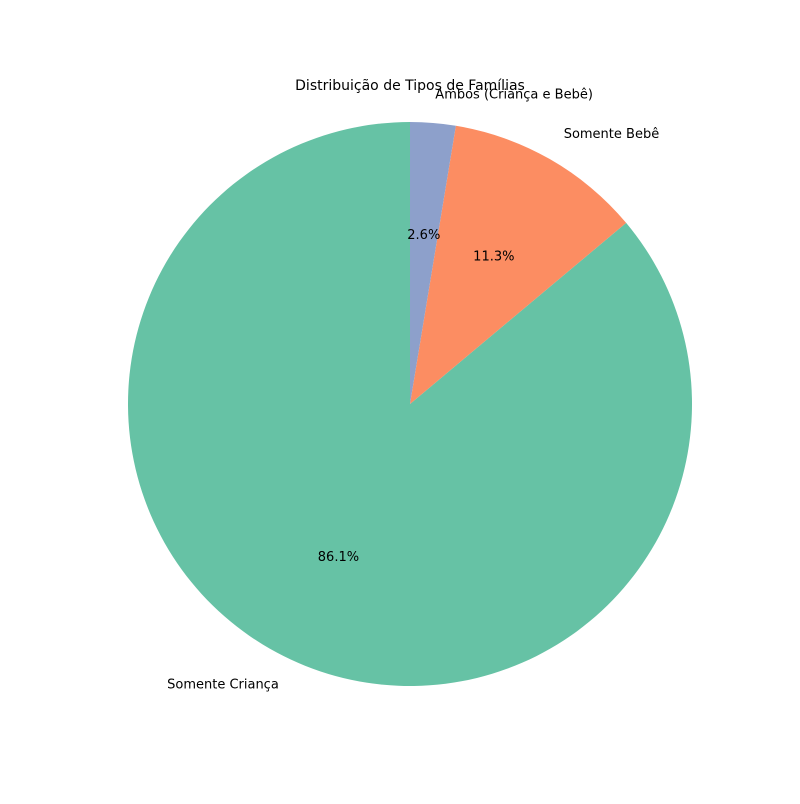  What do you see at coordinates (223, 685) in the screenshot?
I see `pie-category-label-somente-crianca: Somente Criança` at bounding box center [223, 685].